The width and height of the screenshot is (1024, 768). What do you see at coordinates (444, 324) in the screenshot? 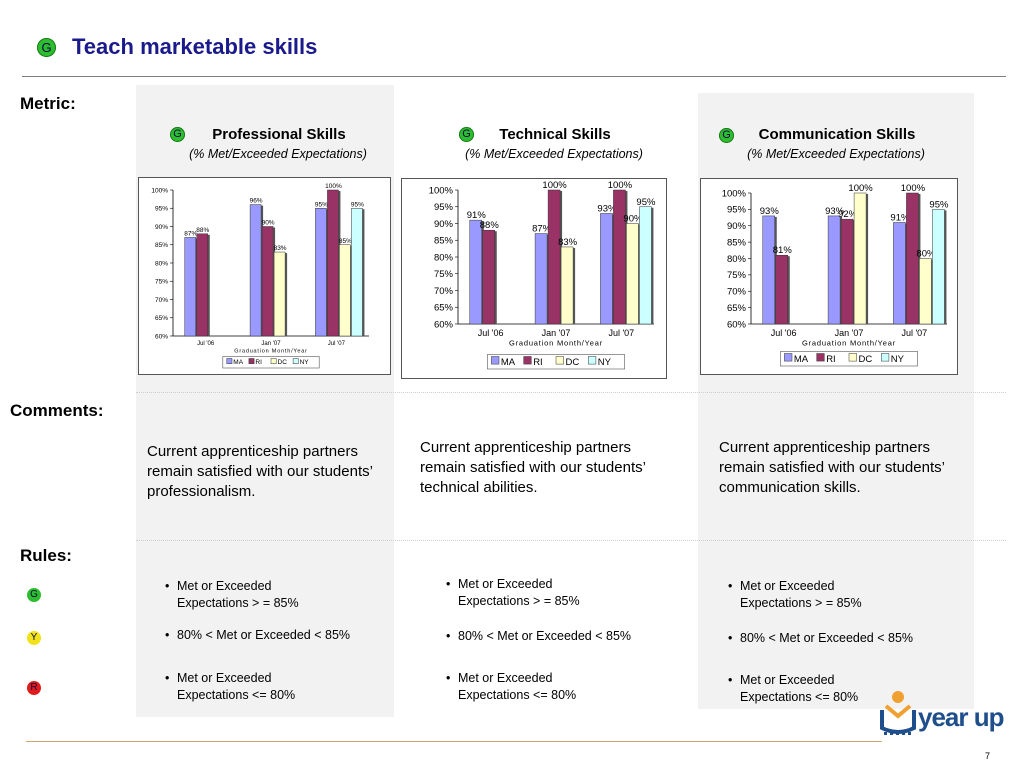
I see `y-tick-label: 60%` at bounding box center [444, 324].